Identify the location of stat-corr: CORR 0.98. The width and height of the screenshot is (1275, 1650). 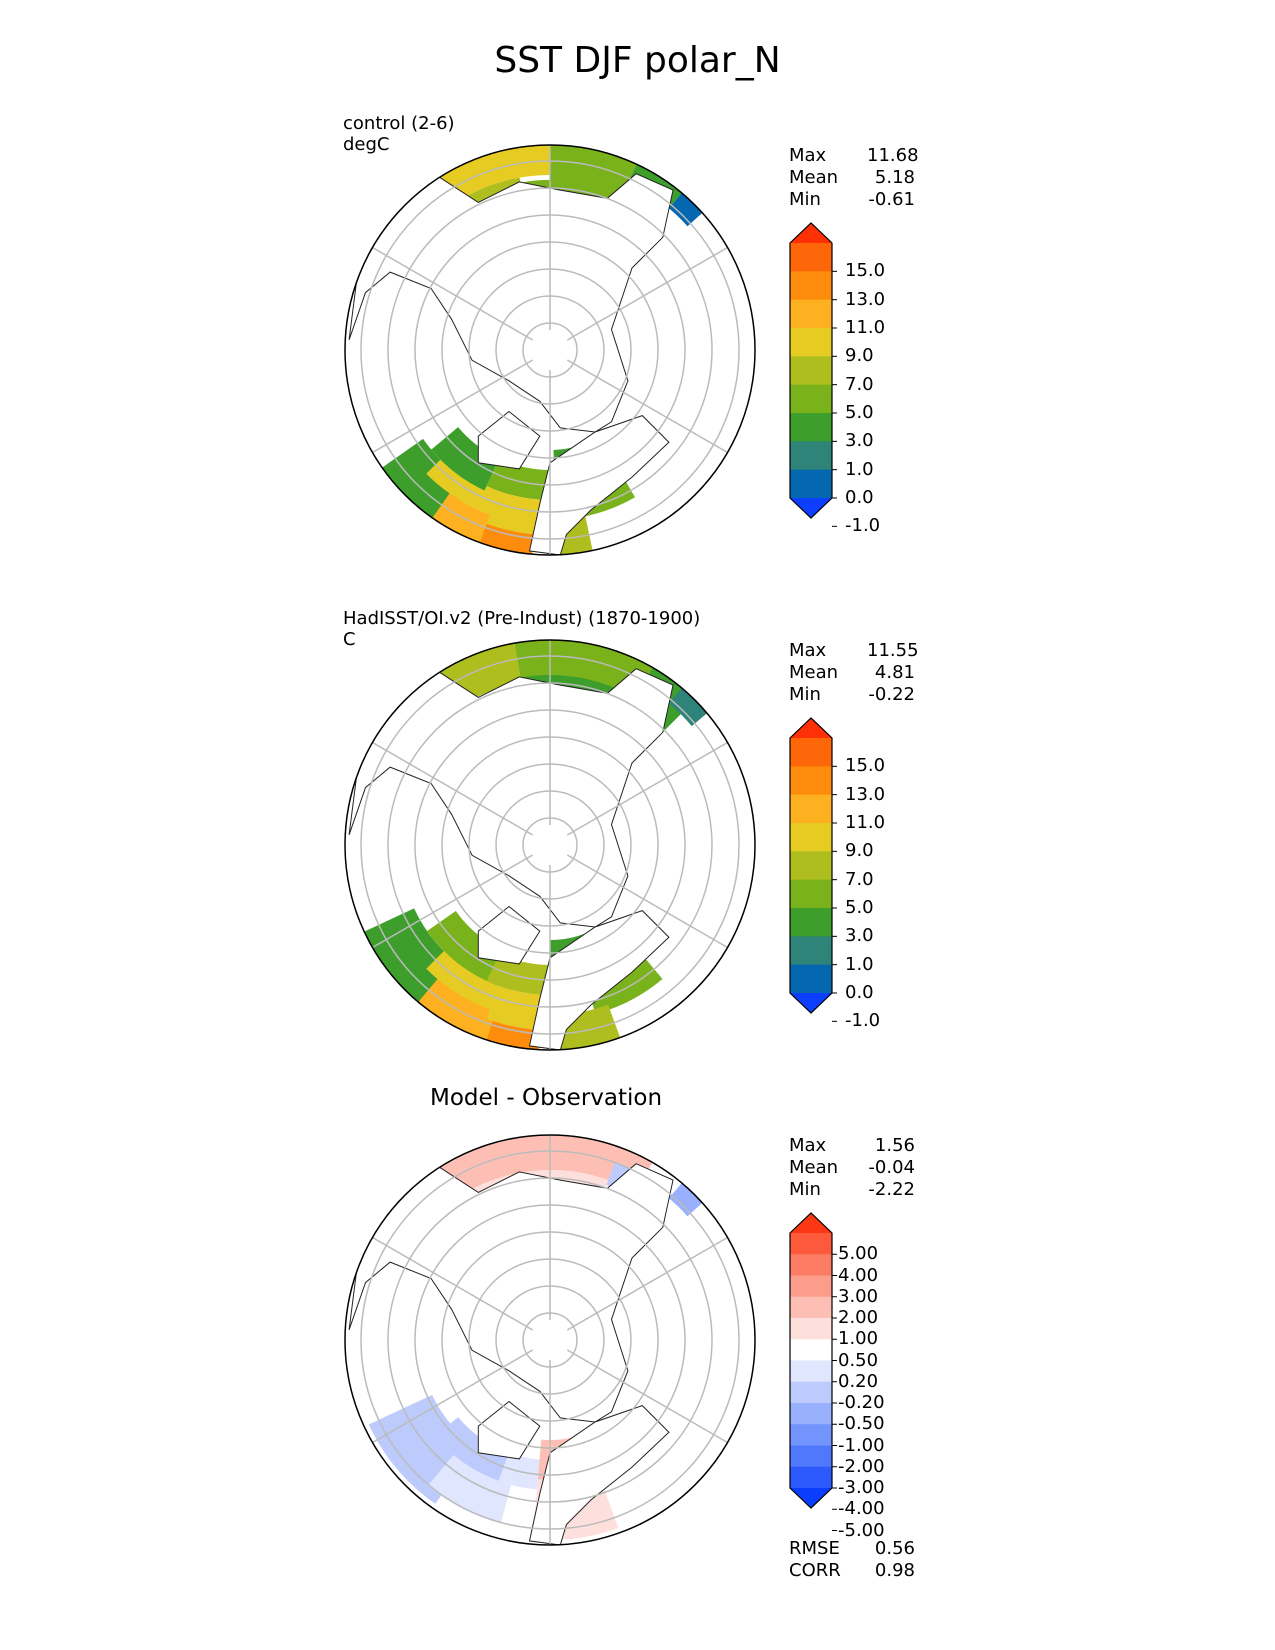
(852, 1570).